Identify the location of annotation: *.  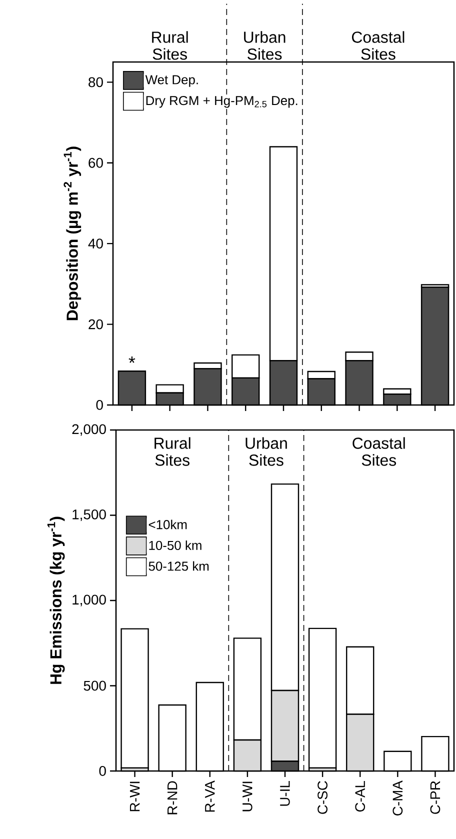
(132, 359).